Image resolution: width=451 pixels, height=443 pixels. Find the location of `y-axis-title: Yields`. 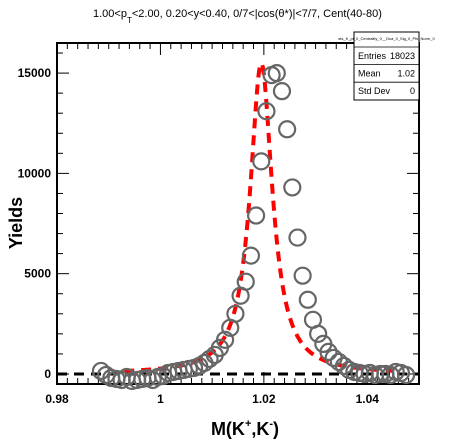

y-axis-title: Yields is located at coordinates (16, 223).